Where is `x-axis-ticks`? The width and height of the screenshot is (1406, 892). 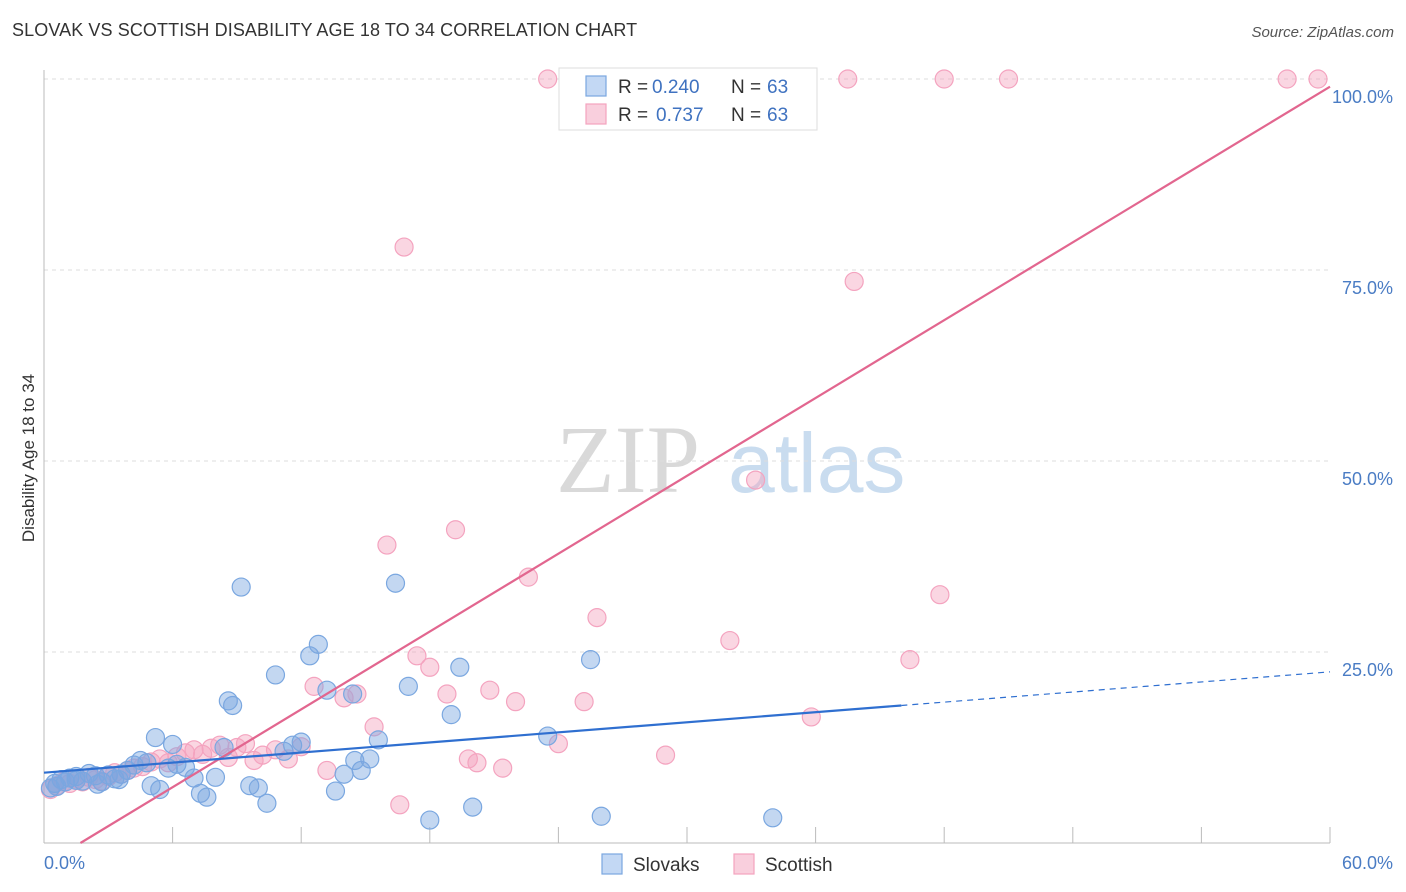 x-axis-ticks is located at coordinates (687, 835).